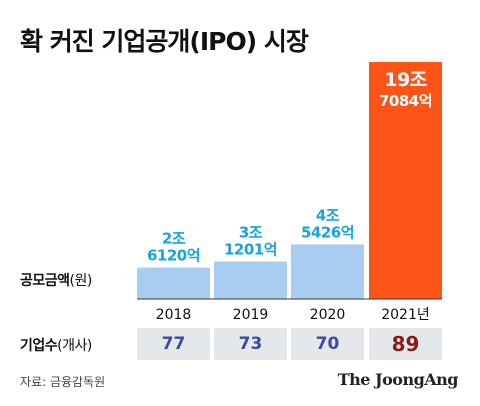 The width and height of the screenshot is (480, 406). What do you see at coordinates (251, 232) in the screenshot?
I see `bar-value-label-2019-major: 3조` at bounding box center [251, 232].